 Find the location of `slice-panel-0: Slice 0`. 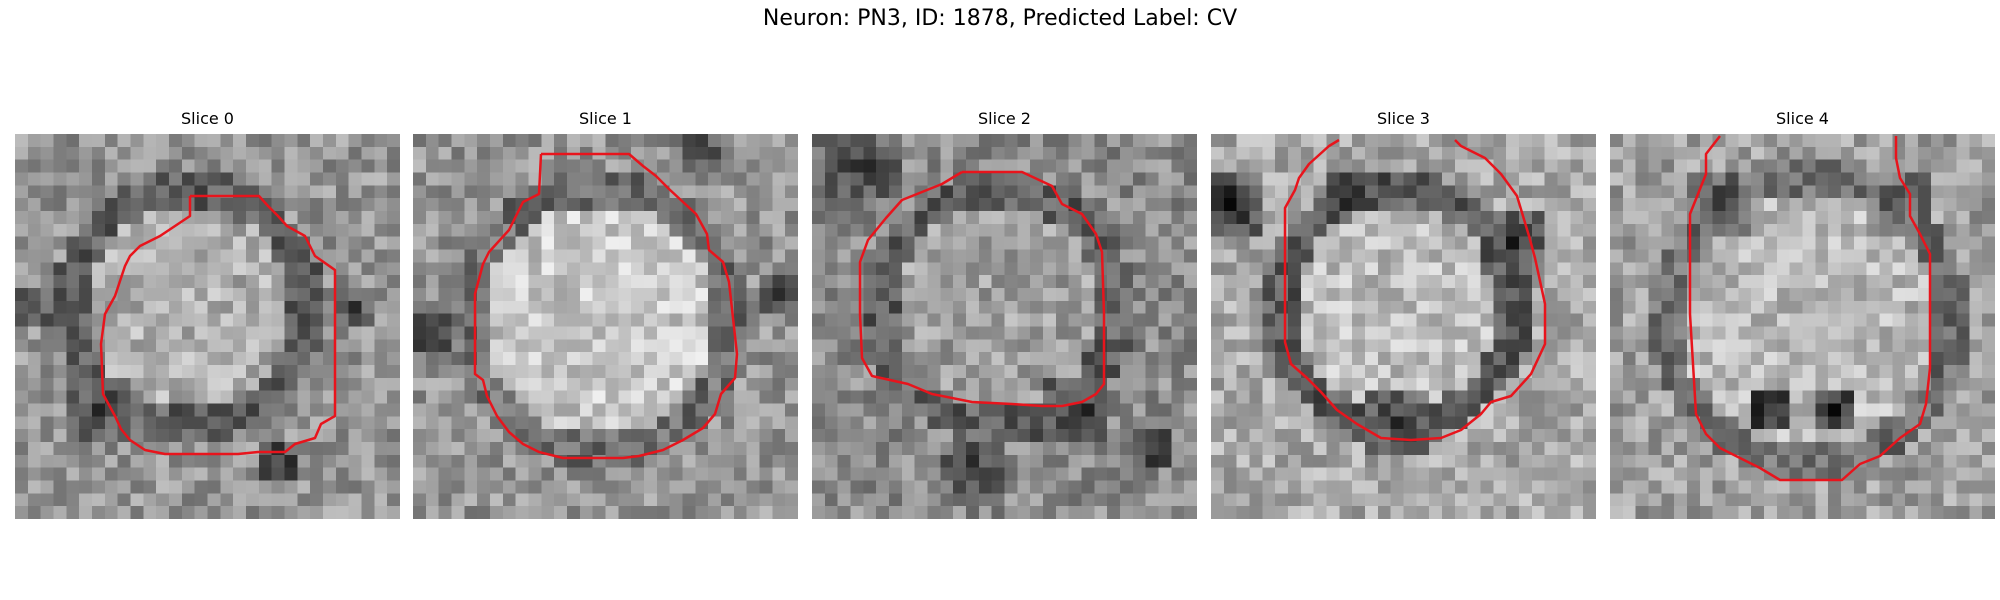

slice-panel-0: Slice 0 is located at coordinates (207, 314).